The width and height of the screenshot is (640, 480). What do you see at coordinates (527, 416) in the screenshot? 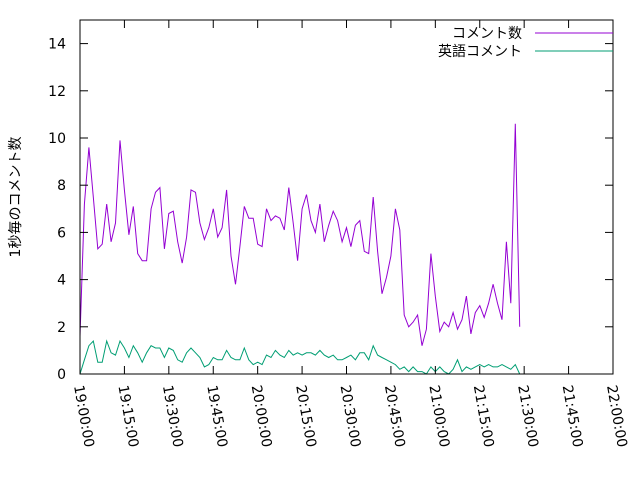
I see `x-tick-label: 21:30:00` at bounding box center [527, 416].